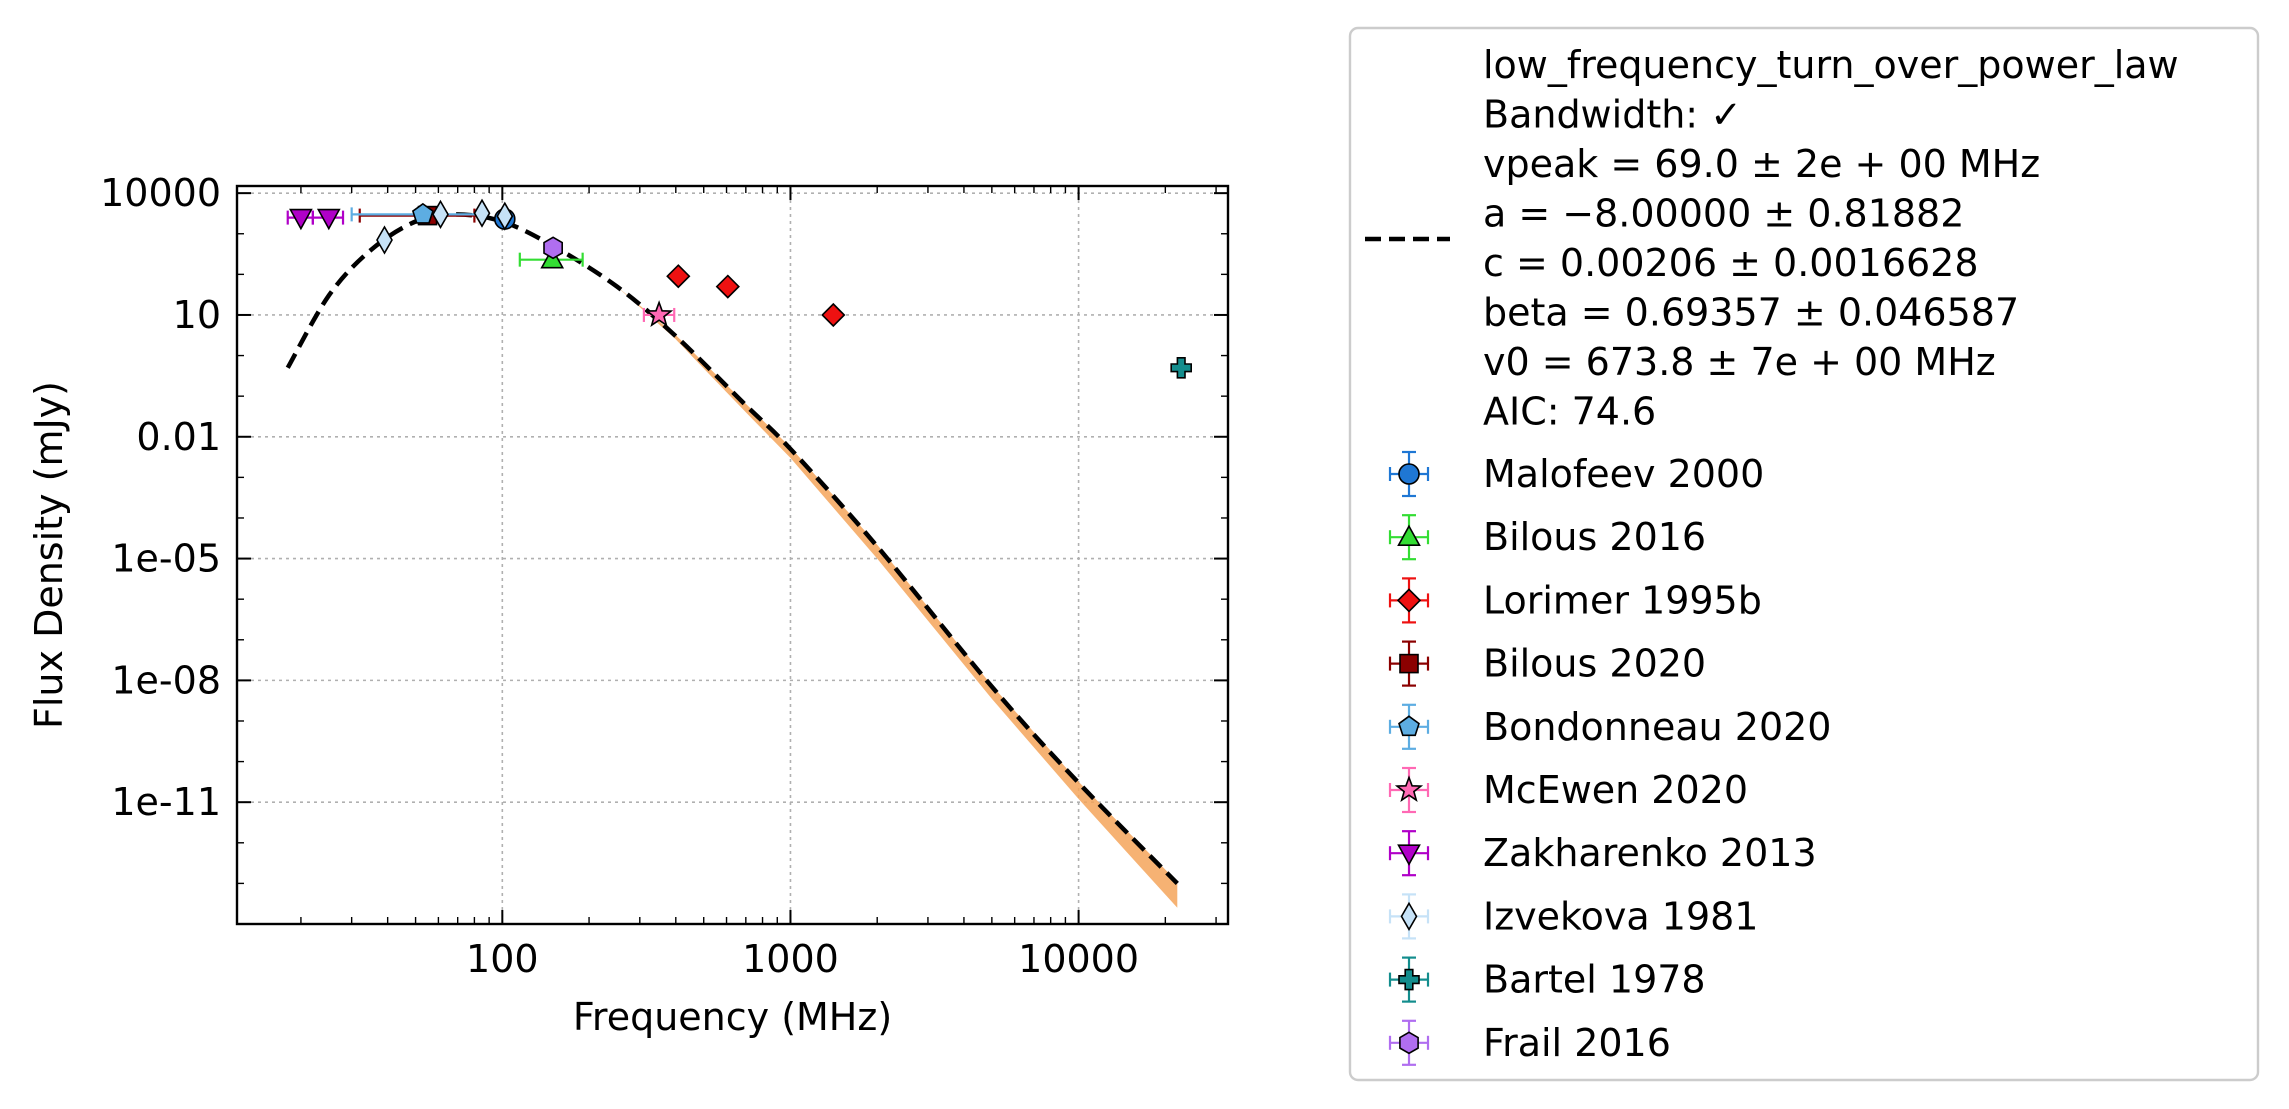  I want to click on series-frail-2016, so click(553, 248).